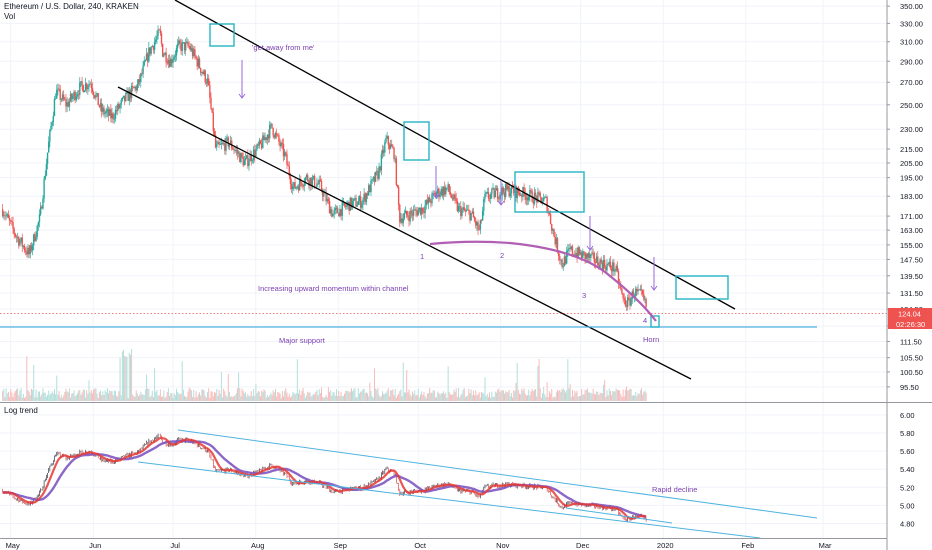 The height and width of the screenshot is (550, 932). I want to click on y-tick-label: 155.00, so click(911, 245).